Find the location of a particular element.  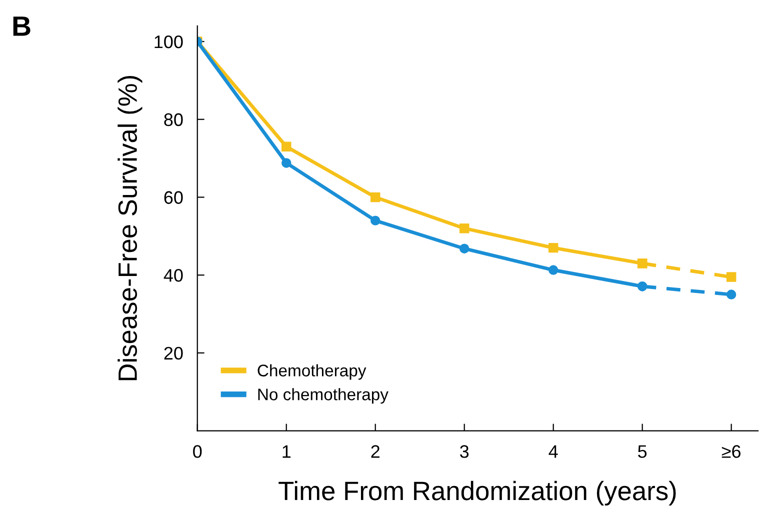

x-tick-label: 3 is located at coordinates (464, 451).